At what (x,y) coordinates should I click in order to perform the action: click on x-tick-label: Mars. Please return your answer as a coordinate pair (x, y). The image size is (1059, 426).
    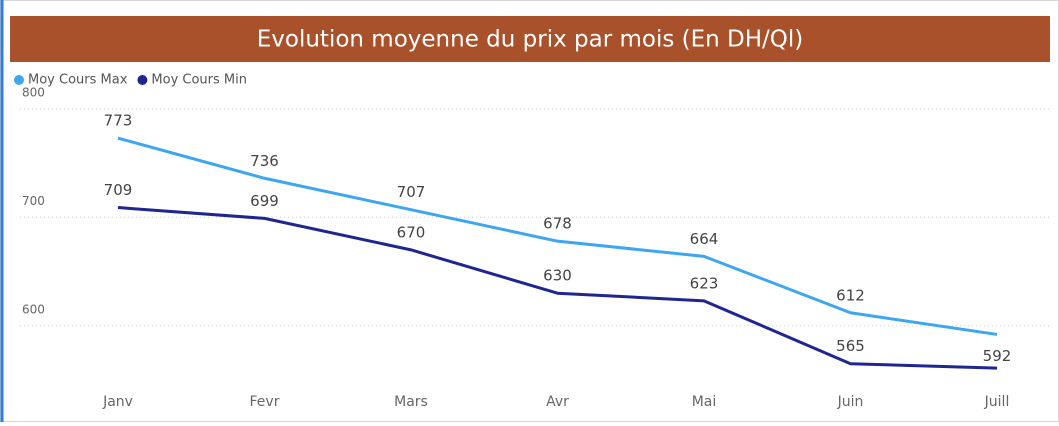
    Looking at the image, I should click on (411, 402).